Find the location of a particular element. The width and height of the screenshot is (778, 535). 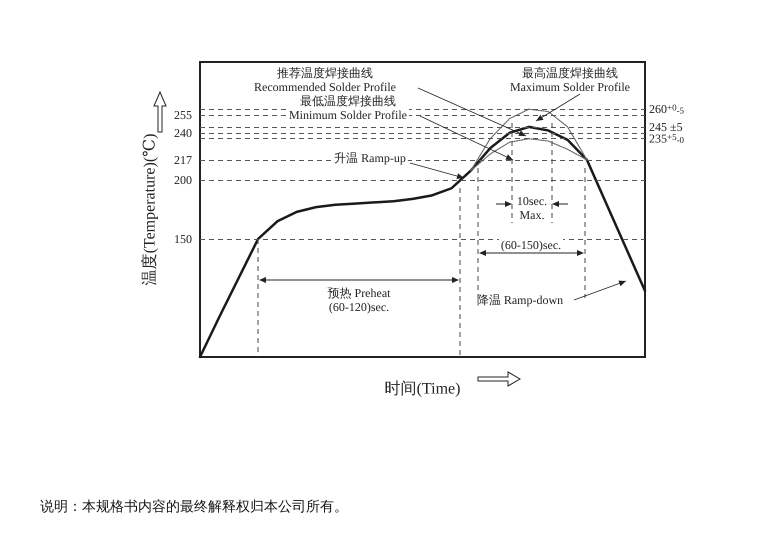

annotation: 预热 Preheat (60-120)sec. is located at coordinates (360, 300).